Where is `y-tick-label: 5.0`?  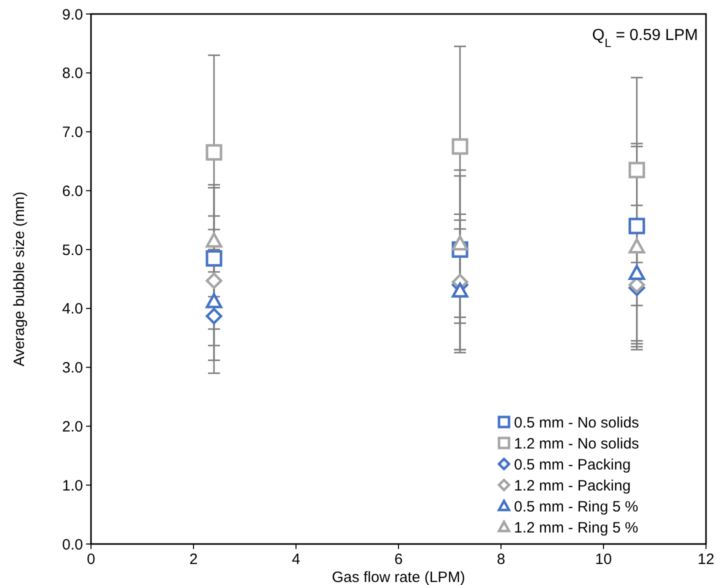
y-tick-label: 5.0 is located at coordinates (72, 250).